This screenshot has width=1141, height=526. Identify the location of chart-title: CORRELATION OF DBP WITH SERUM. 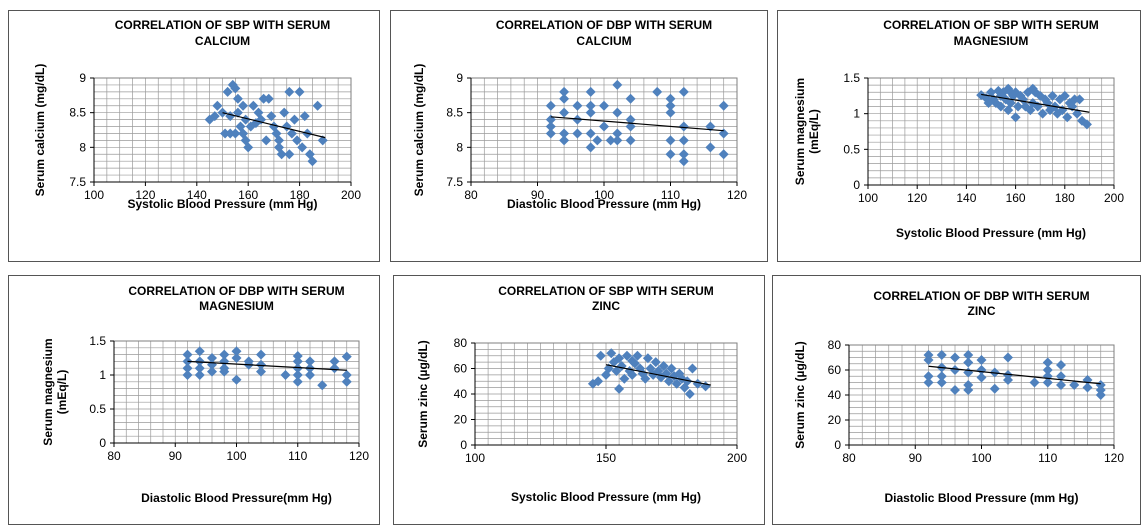
(236, 291).